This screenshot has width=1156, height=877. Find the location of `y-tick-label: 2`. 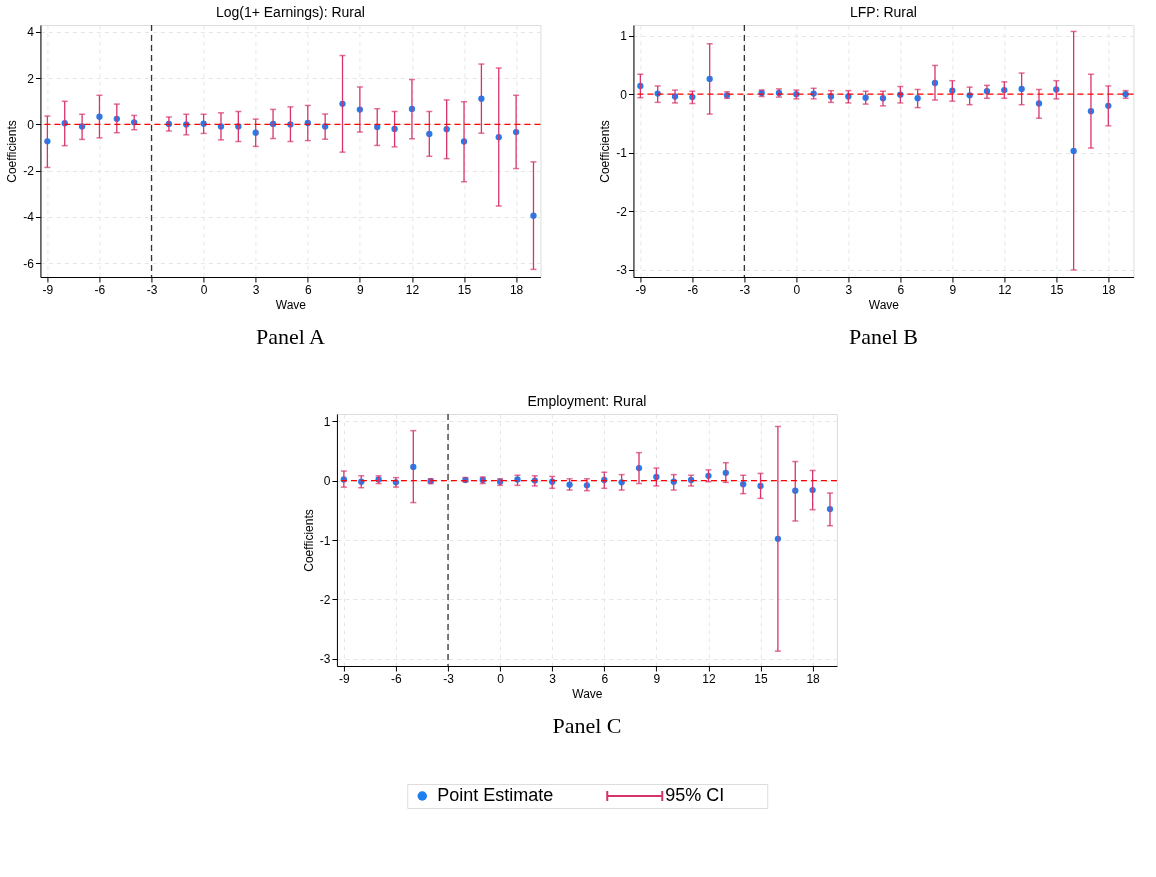

y-tick-label: 2 is located at coordinates (31, 78).